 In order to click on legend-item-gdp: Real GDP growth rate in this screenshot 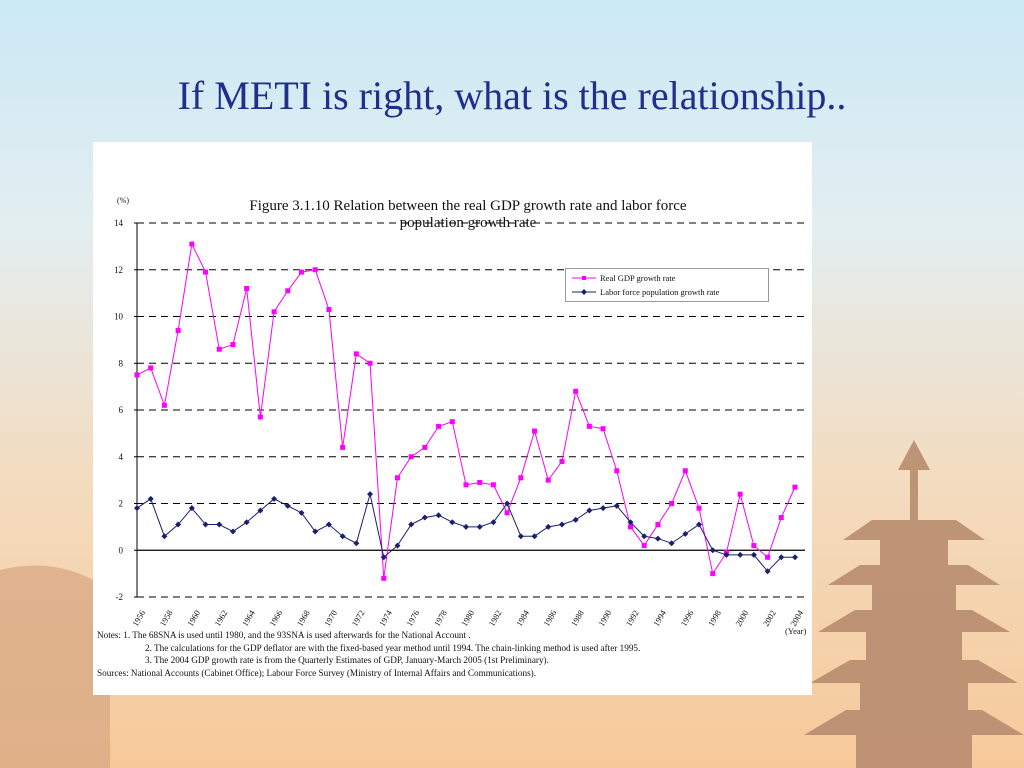, I will do `click(623, 278)`.